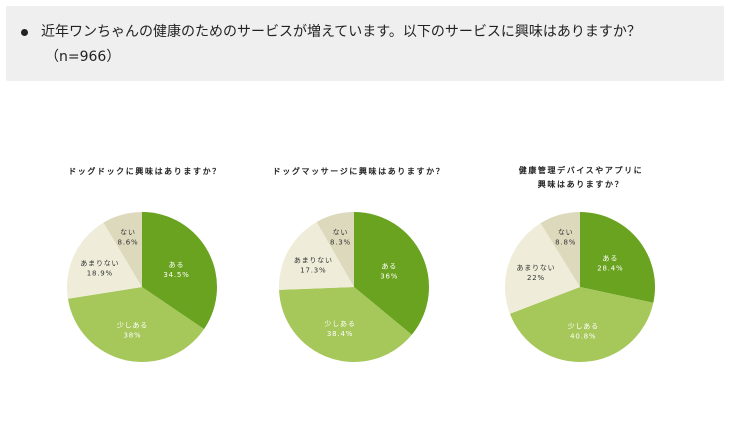 The height and width of the screenshot is (422, 733). I want to click on pie-chart-1: ある 34.5% 少しある 38% あまりない 18.9% ない 8.6%, so click(142, 287).